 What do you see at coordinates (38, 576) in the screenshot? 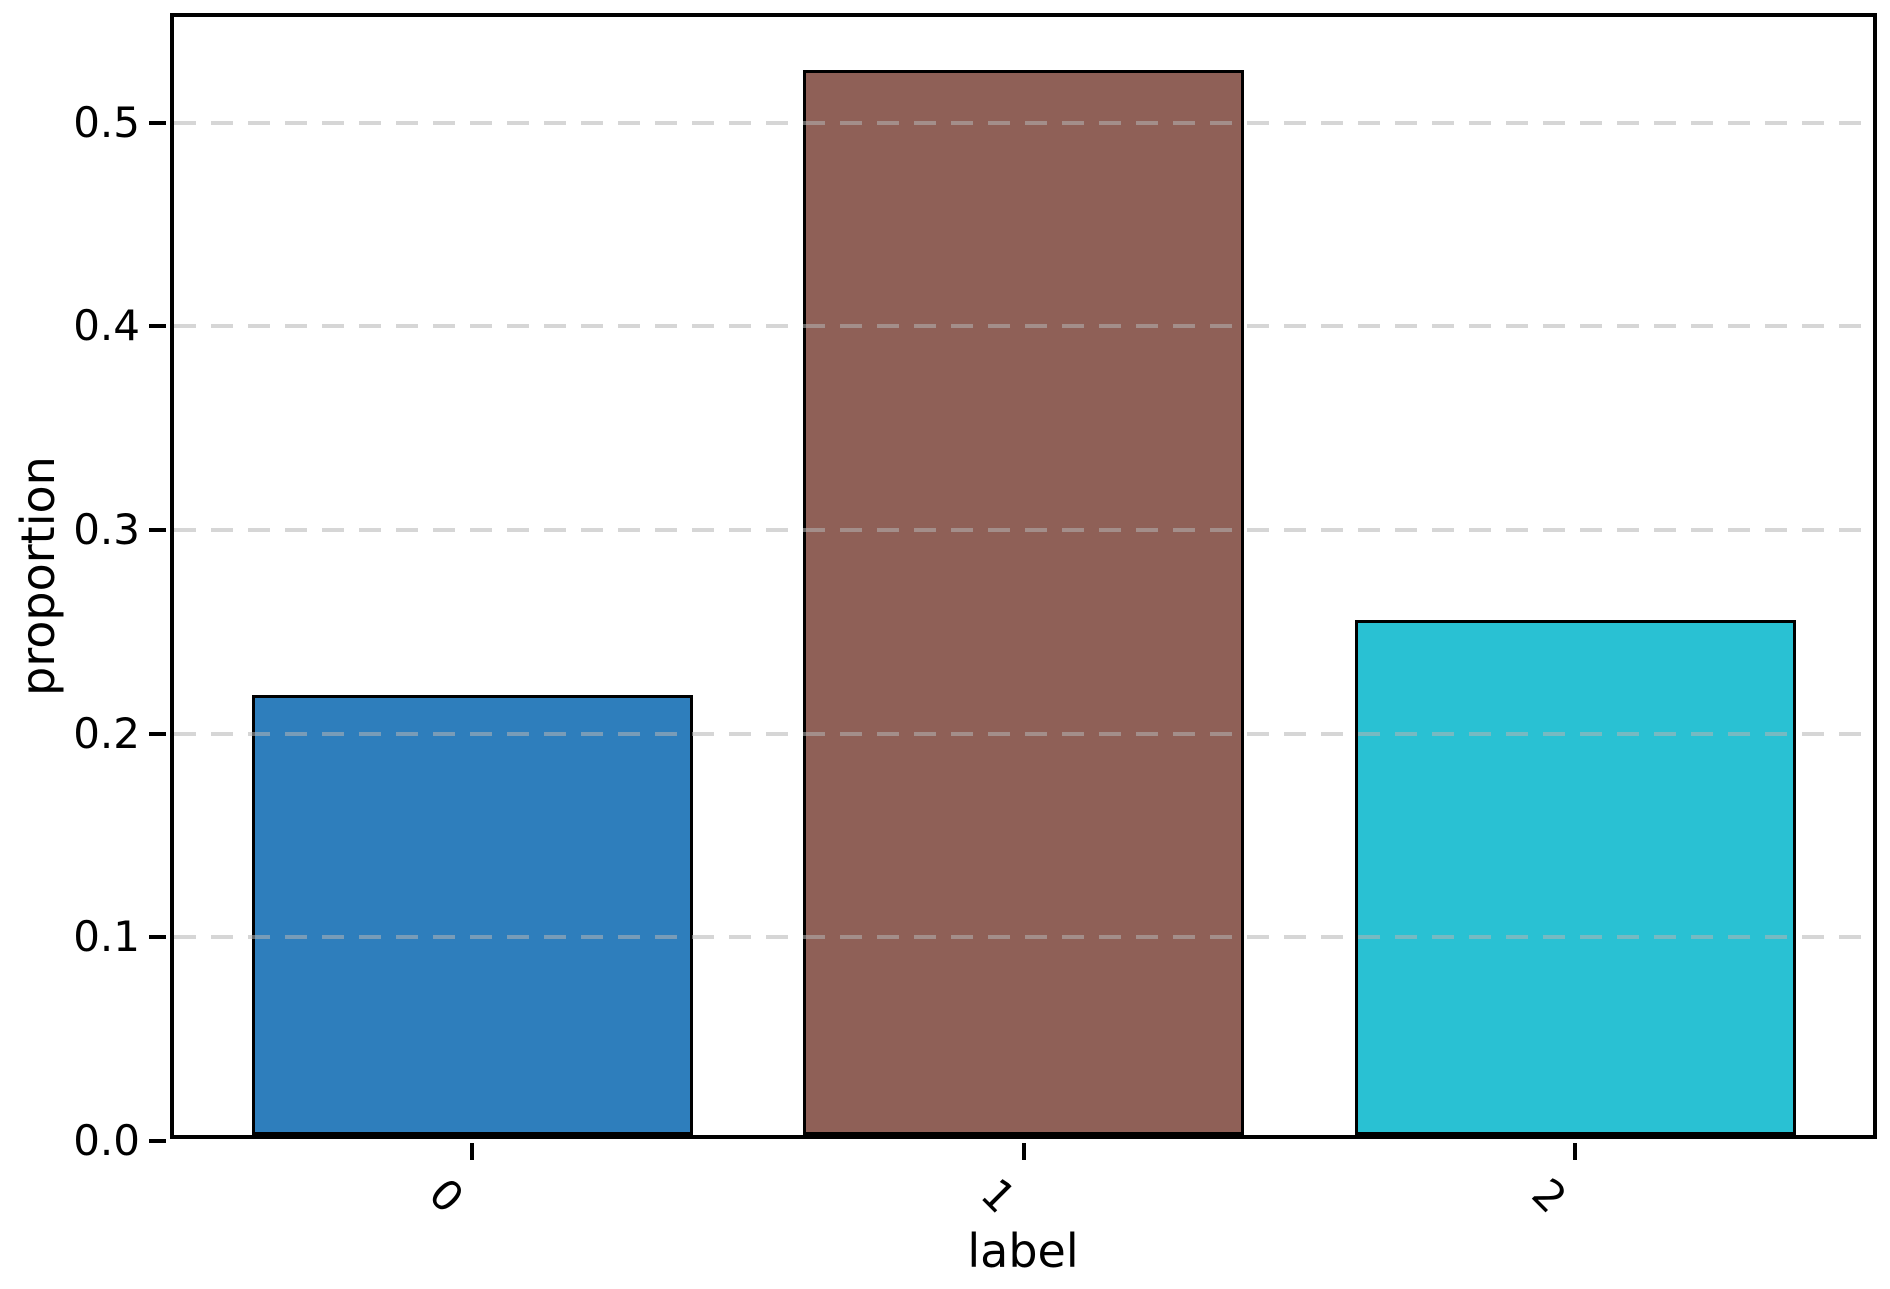
I see `y-axis-title: proportion` at bounding box center [38, 576].